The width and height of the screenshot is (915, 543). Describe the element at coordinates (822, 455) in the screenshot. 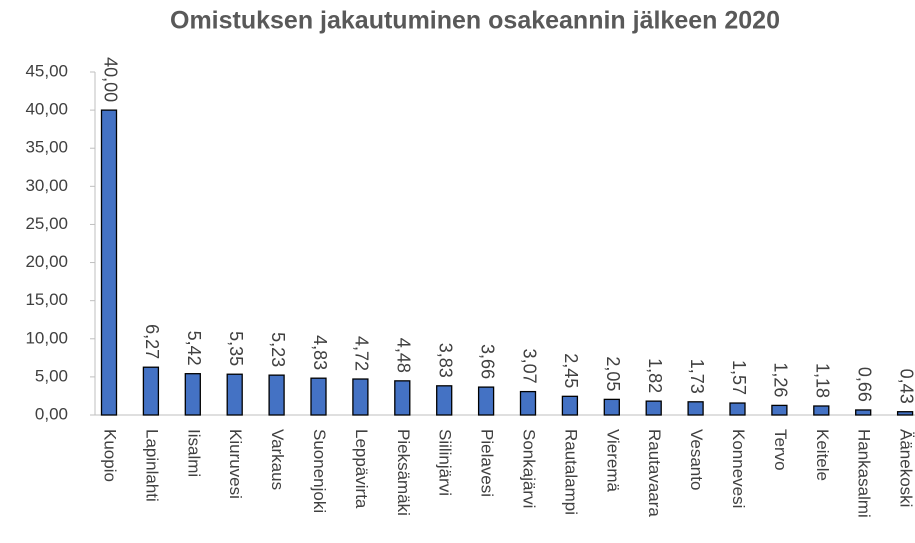

I see `x-tick-label: Keitele` at that location.